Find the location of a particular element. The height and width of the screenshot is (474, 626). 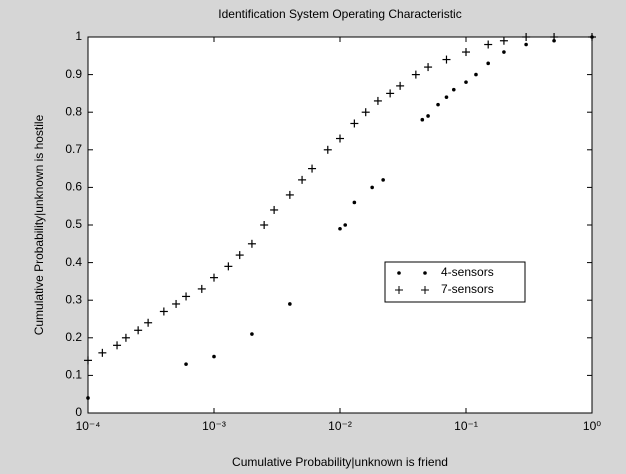

x-tick-label: 10⁻² is located at coordinates (340, 426).